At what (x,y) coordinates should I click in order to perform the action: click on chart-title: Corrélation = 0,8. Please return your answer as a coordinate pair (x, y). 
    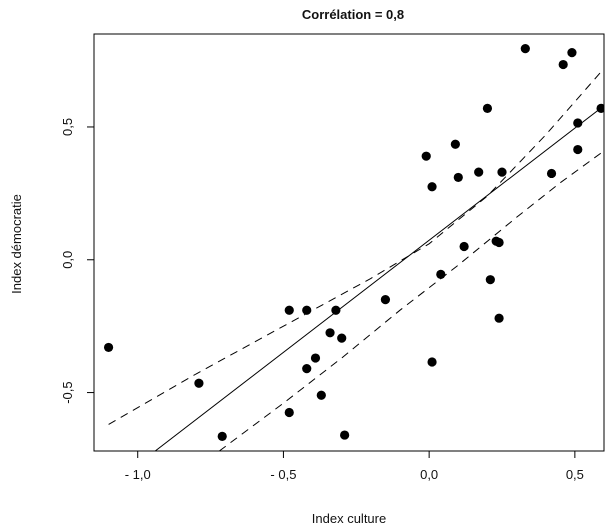
    Looking at the image, I should click on (353, 14).